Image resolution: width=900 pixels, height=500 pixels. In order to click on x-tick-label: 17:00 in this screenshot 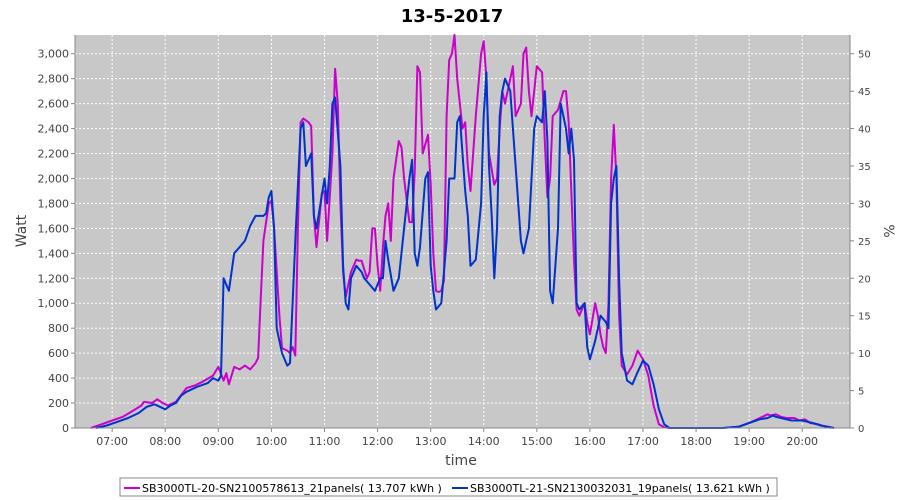, I will do `click(643, 441)`.